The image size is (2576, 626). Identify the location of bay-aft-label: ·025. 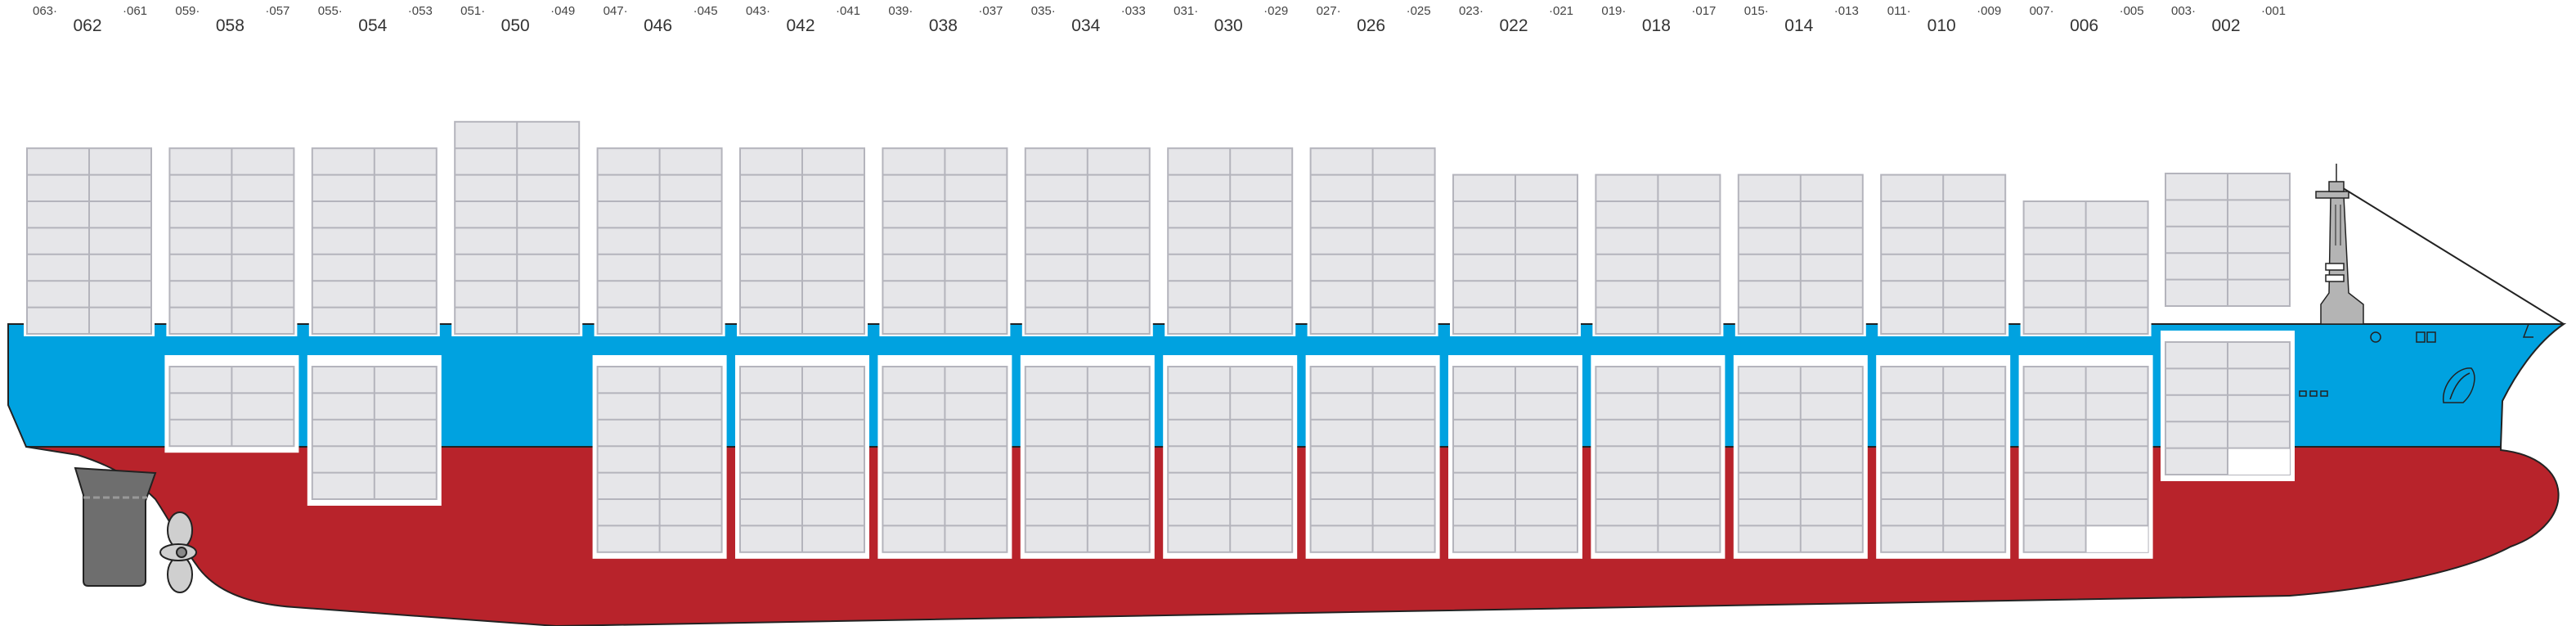
(1419, 11).